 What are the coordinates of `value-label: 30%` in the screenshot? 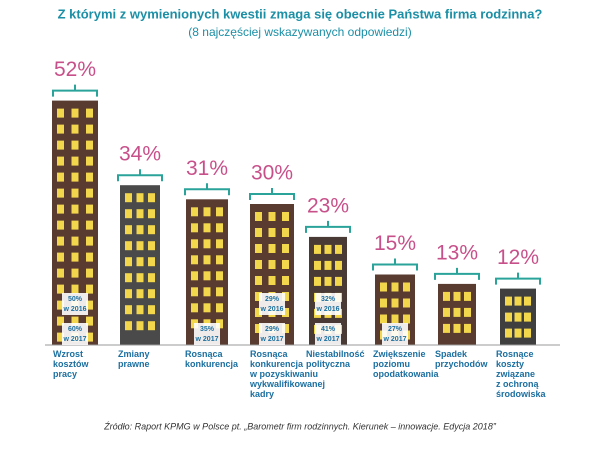 It's located at (272, 173).